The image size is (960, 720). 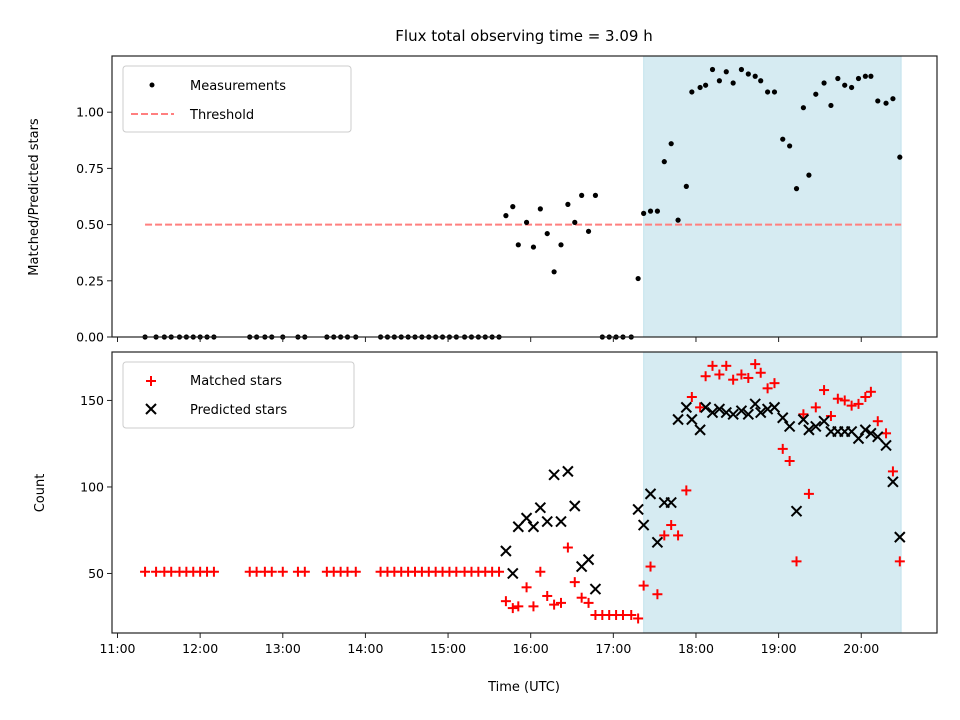 I want to click on y-tick-label: 0.75, so click(x=90, y=168).